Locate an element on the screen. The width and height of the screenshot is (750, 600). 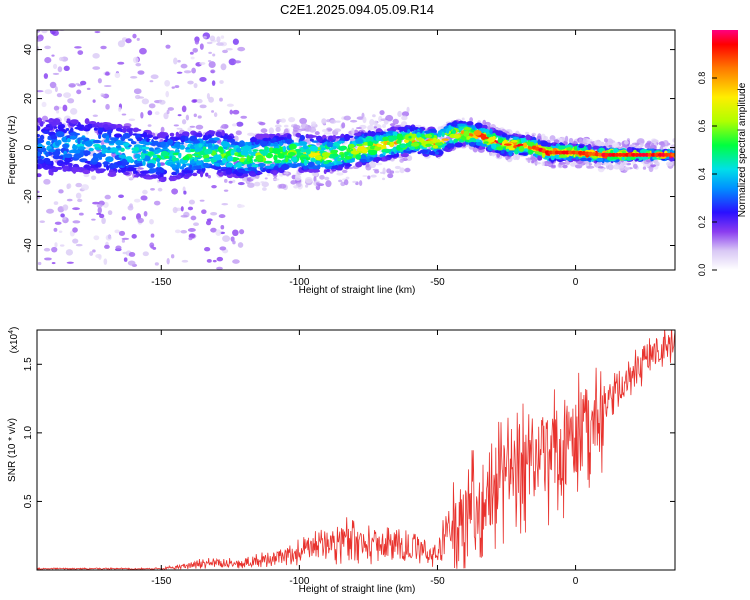
colorbar-label: Normalized spectral amplitude is located at coordinates (742, 149).